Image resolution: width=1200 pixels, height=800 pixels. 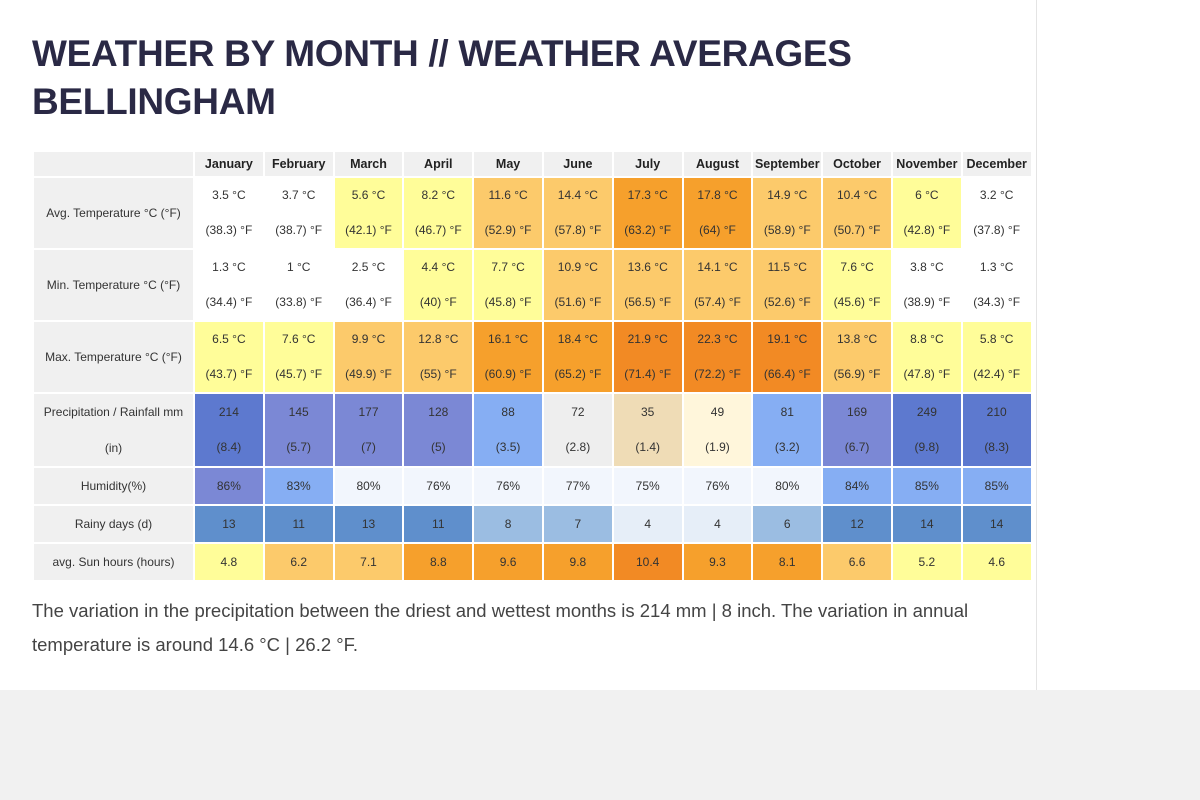 I want to click on row-label: Min. Temperature °C (°F), so click(x=113, y=285).